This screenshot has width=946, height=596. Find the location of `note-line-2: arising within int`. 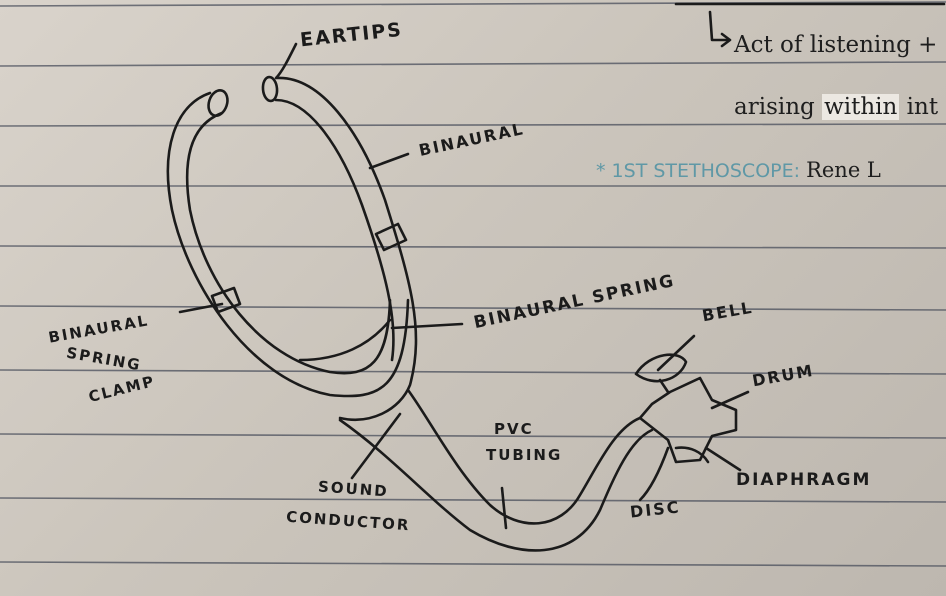

note-line-2: arising within int is located at coordinates (836, 107).